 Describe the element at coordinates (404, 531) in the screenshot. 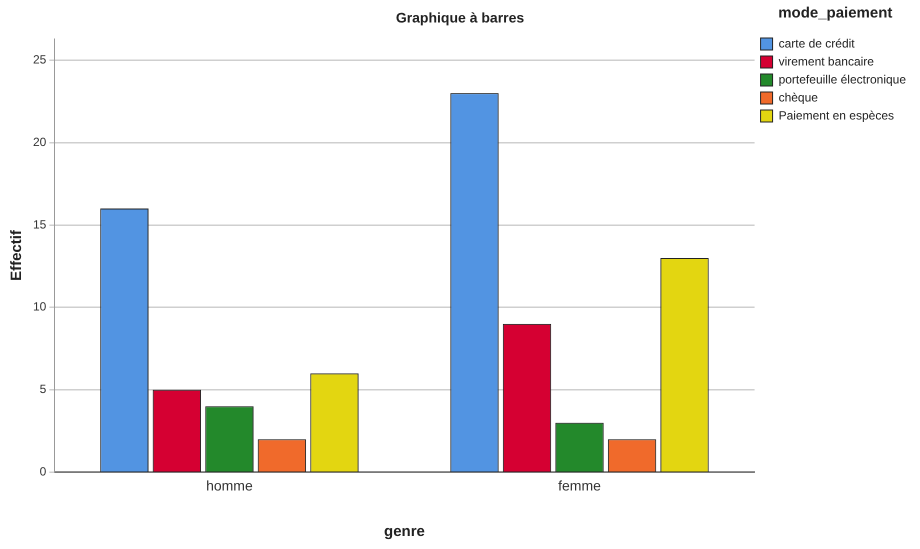

I see `x-axis-title: genre` at that location.